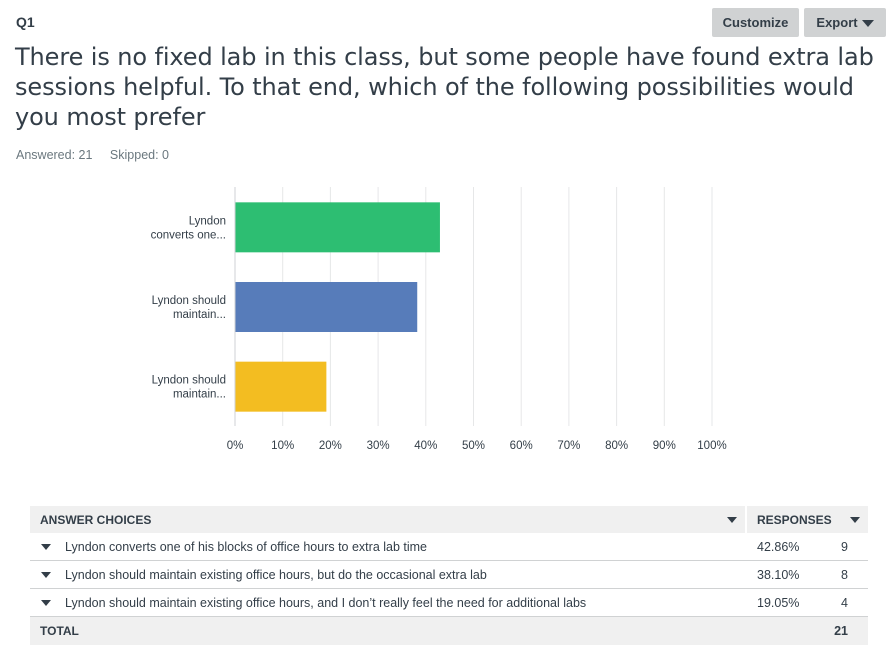  I want to click on x-tick-label: 40%, so click(425, 446).